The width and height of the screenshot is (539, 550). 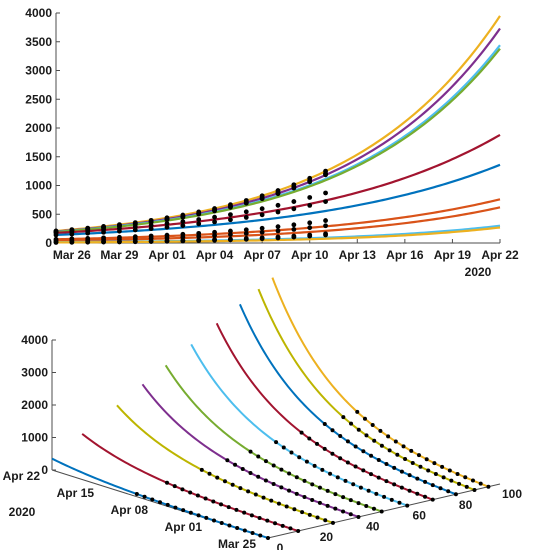 I want to click on y-tick-label: 3500, so click(x=38, y=42).